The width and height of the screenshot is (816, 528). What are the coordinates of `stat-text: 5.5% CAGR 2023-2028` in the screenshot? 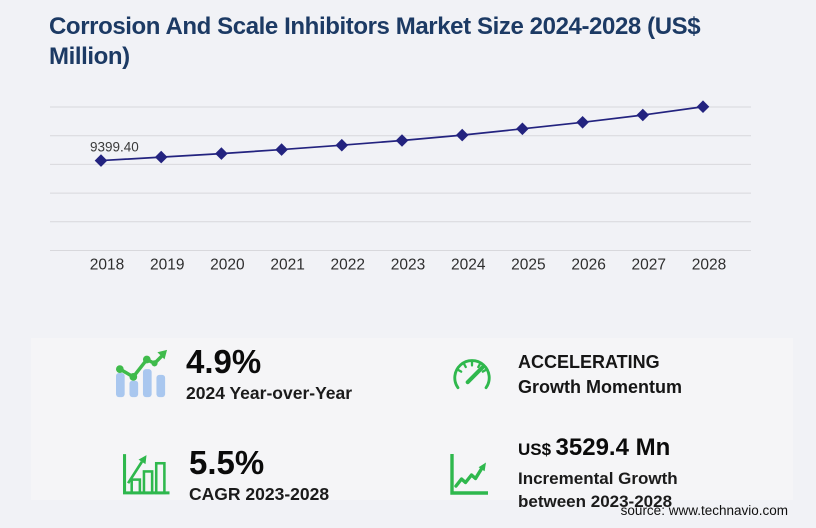 It's located at (259, 474).